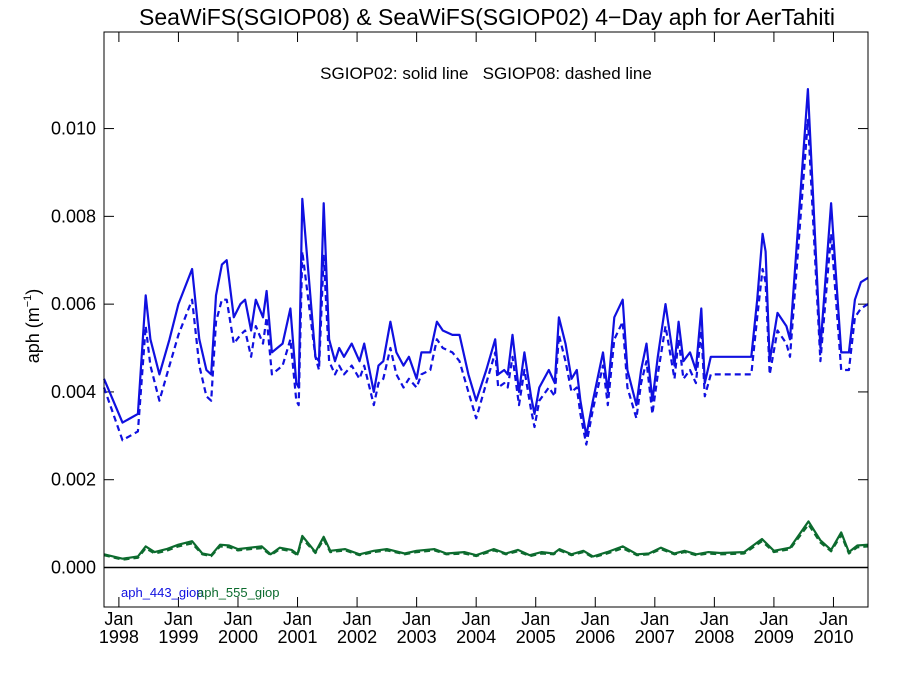  I want to click on y-tick-label: 0.002, so click(73, 480).